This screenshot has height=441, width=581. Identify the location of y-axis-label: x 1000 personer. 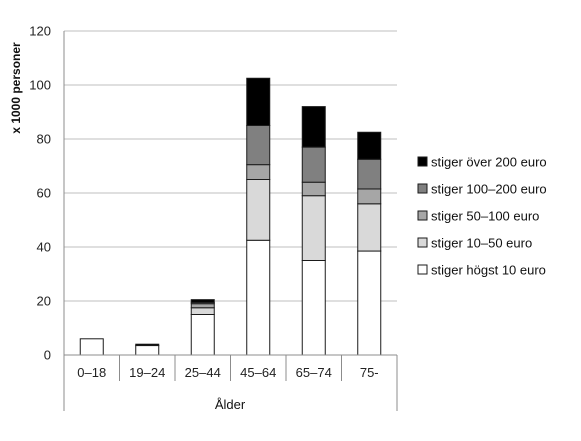
(16, 88).